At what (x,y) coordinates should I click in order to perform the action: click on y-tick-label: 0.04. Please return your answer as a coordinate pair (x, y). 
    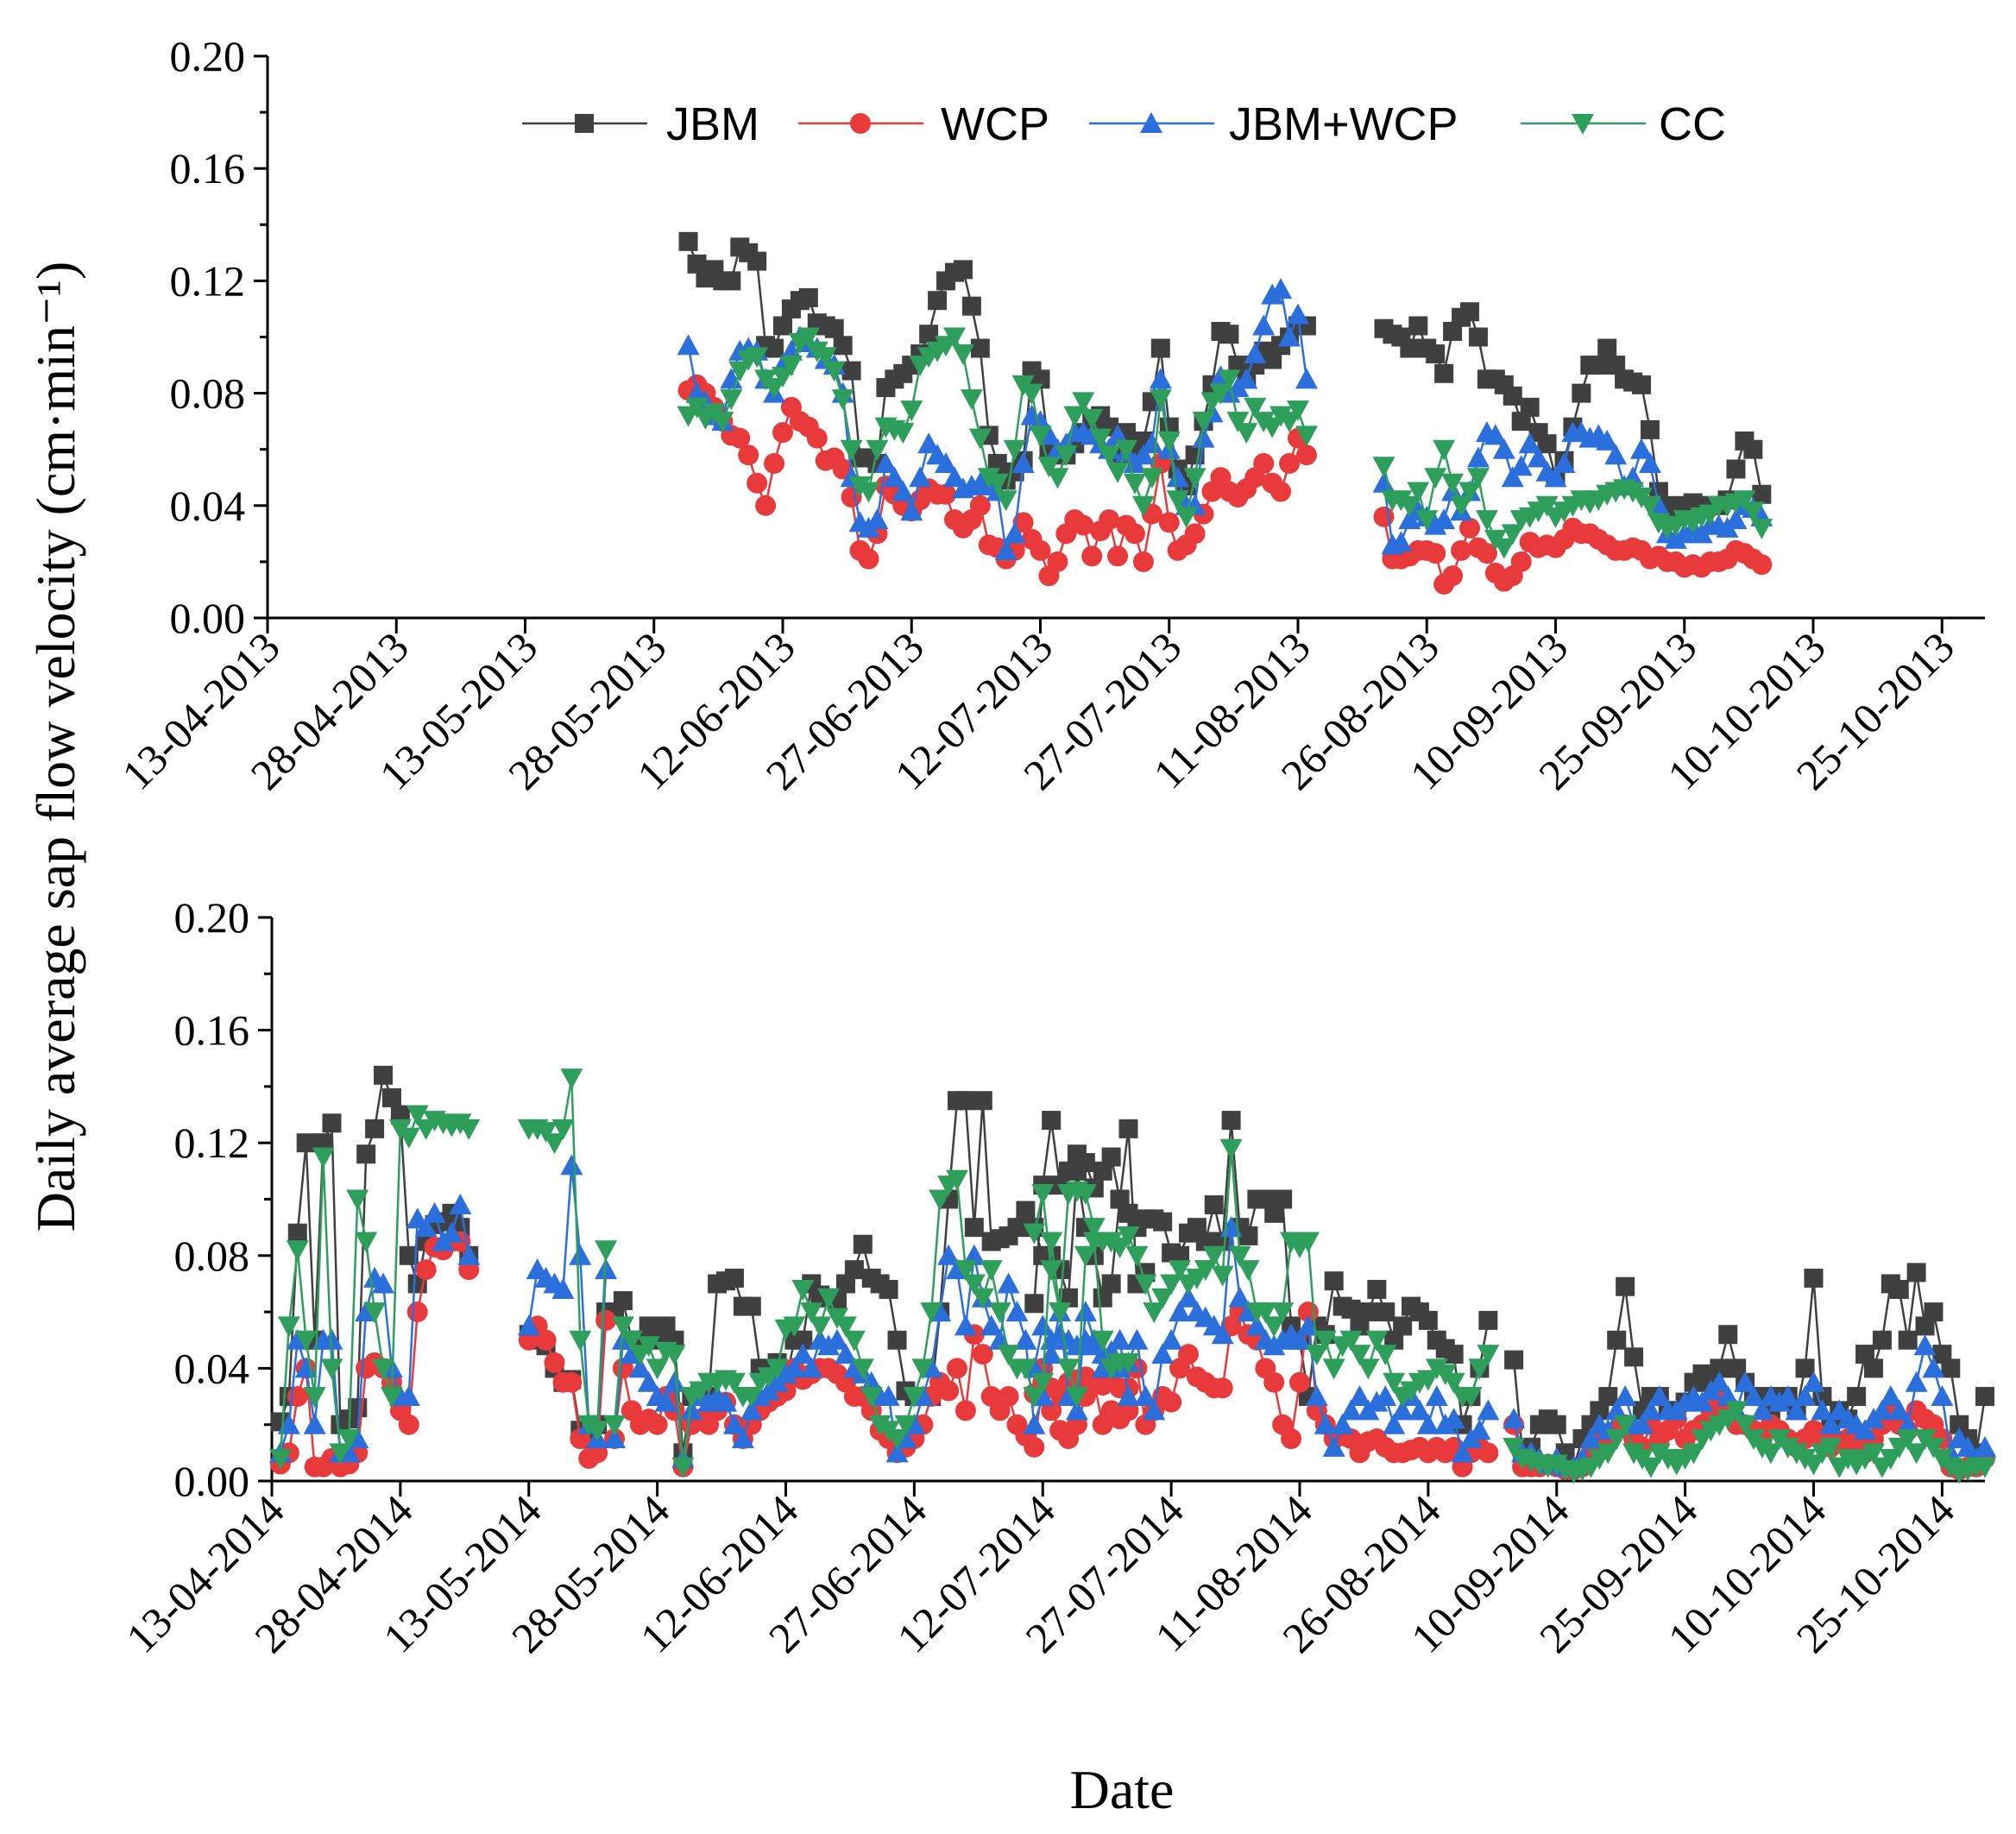
    Looking at the image, I should click on (212, 1368).